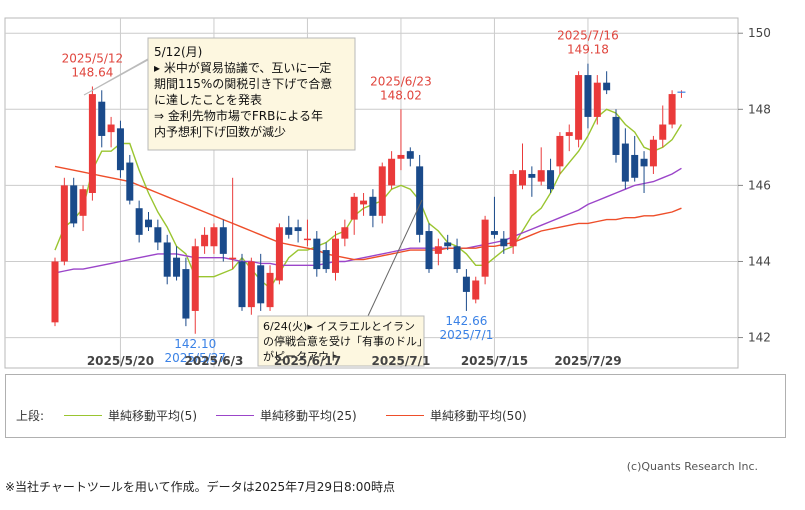 The width and height of the screenshot is (805, 510). I want to click on extreme-label: 2025/6/23, so click(401, 81).